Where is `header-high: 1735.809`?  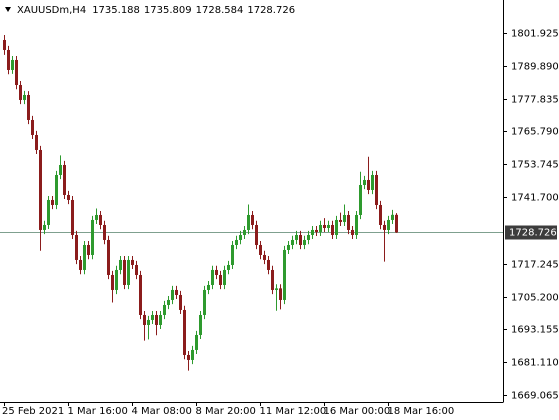
header-high: 1735.809 is located at coordinates (168, 10).